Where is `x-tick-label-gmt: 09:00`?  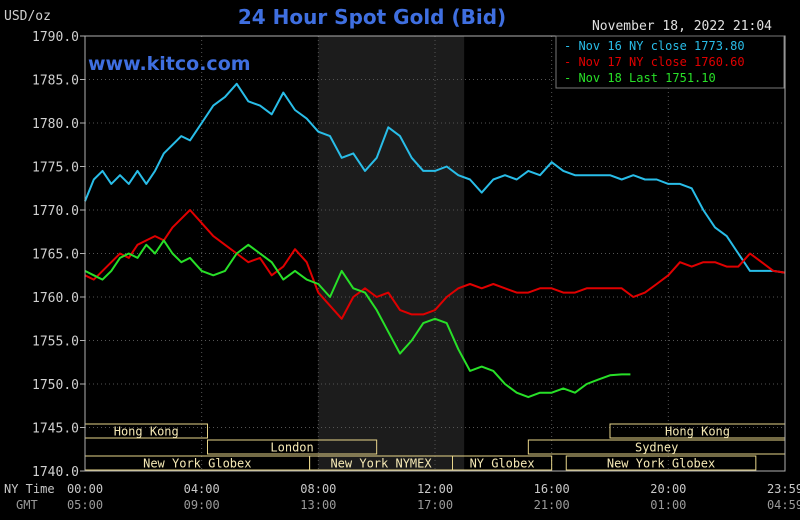 x-tick-label-gmt: 09:00 is located at coordinates (202, 505).